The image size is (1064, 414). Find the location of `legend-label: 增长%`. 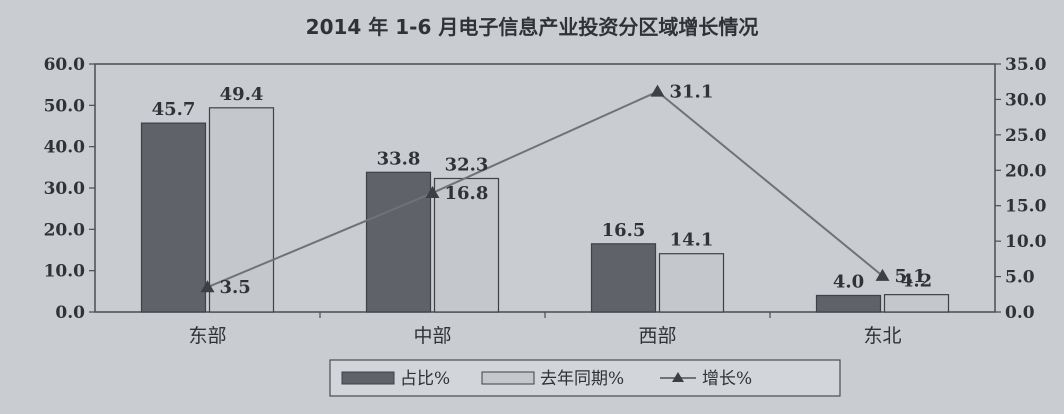

legend-label: 增长% is located at coordinates (727, 379).